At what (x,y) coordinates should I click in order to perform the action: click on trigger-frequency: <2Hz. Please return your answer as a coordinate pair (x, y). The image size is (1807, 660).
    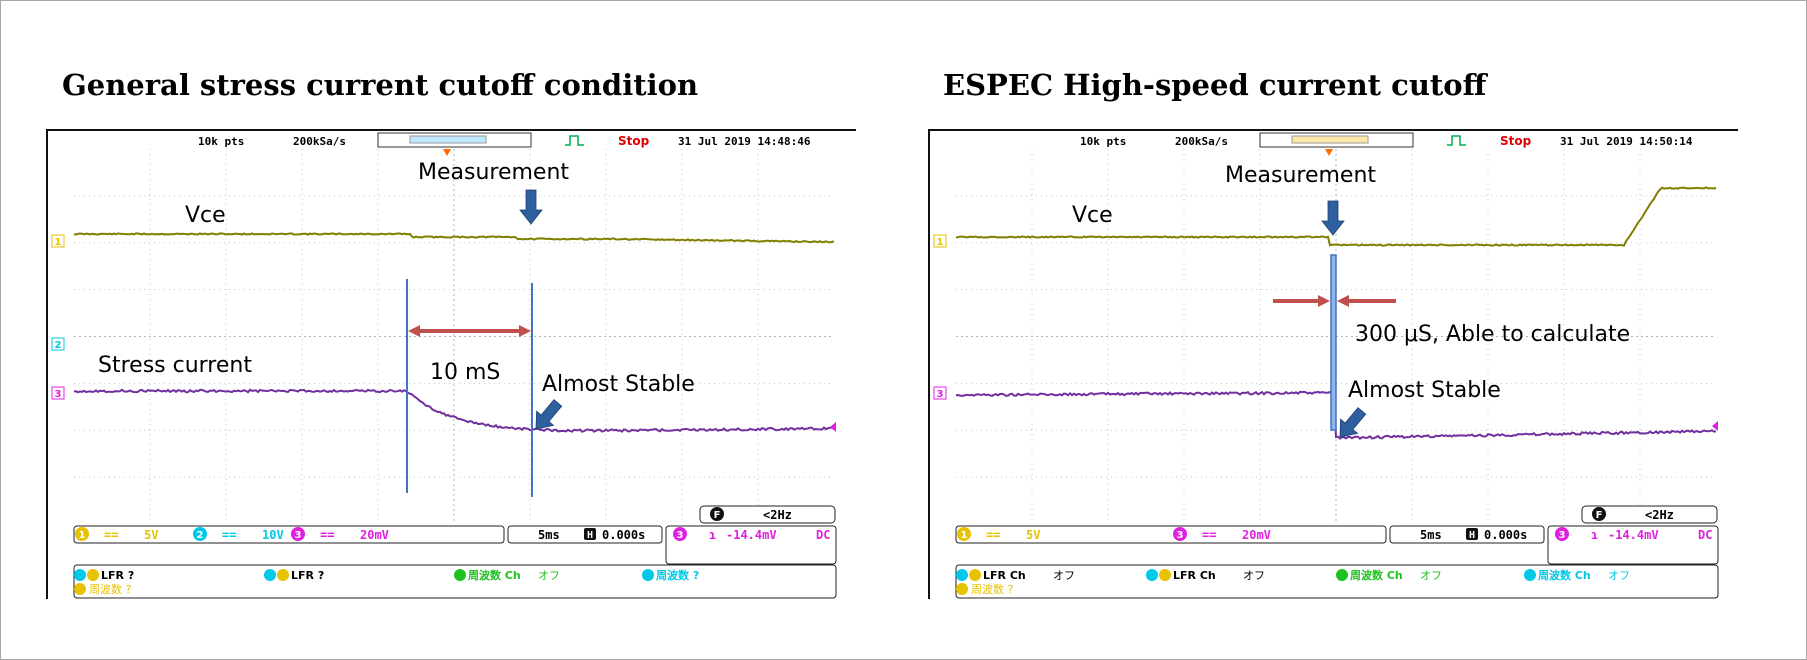
    Looking at the image, I should click on (777, 515).